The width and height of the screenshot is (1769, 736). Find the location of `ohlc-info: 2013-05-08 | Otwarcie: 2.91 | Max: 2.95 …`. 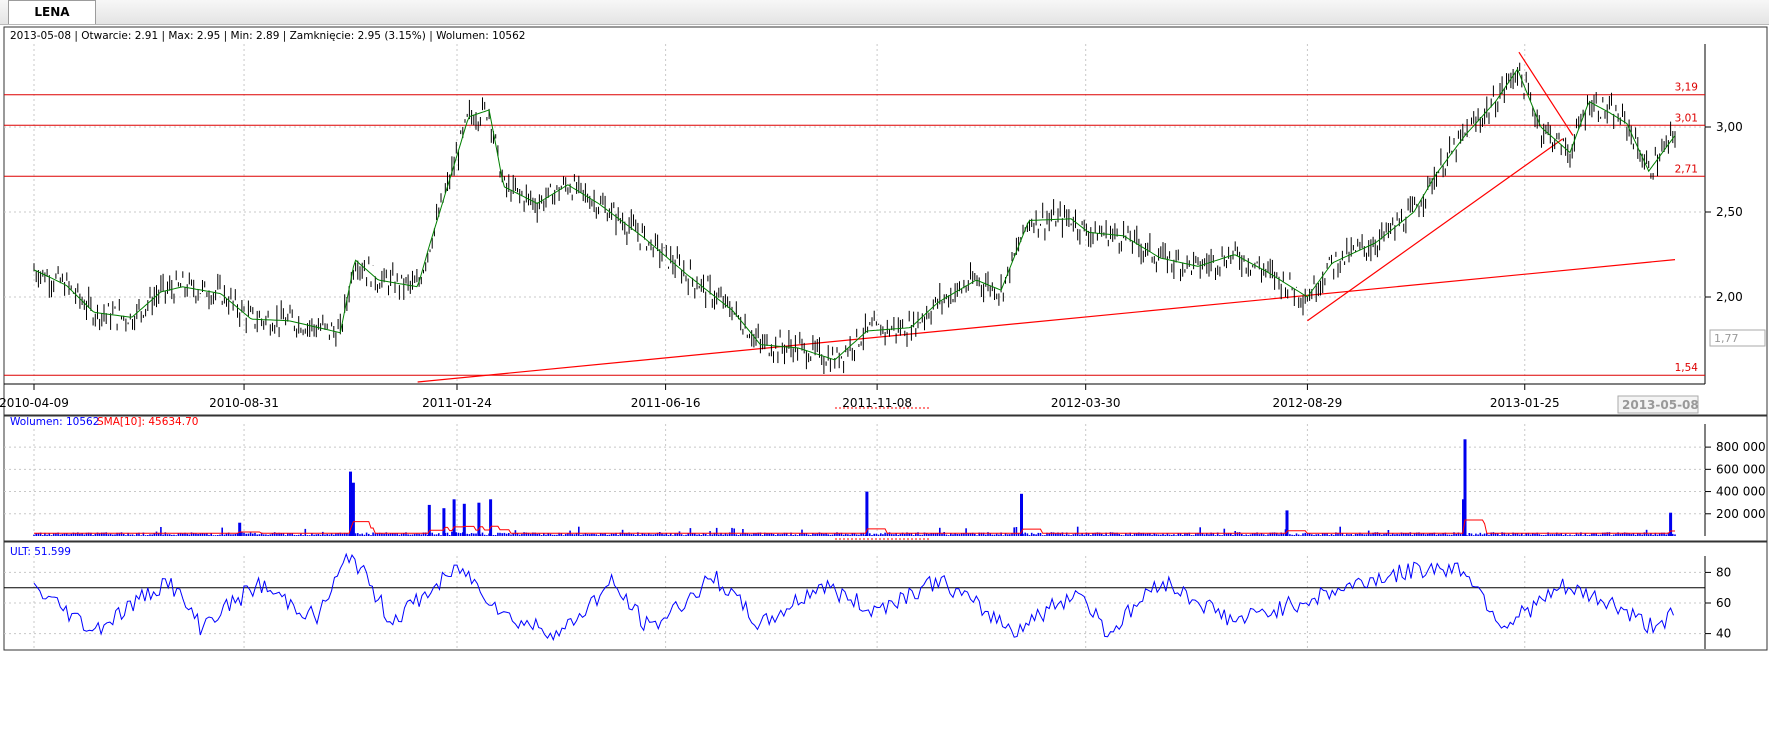

ohlc-info: 2013-05-08 | Otwarcie: 2.91 | Max: 2.95 … is located at coordinates (267, 36).